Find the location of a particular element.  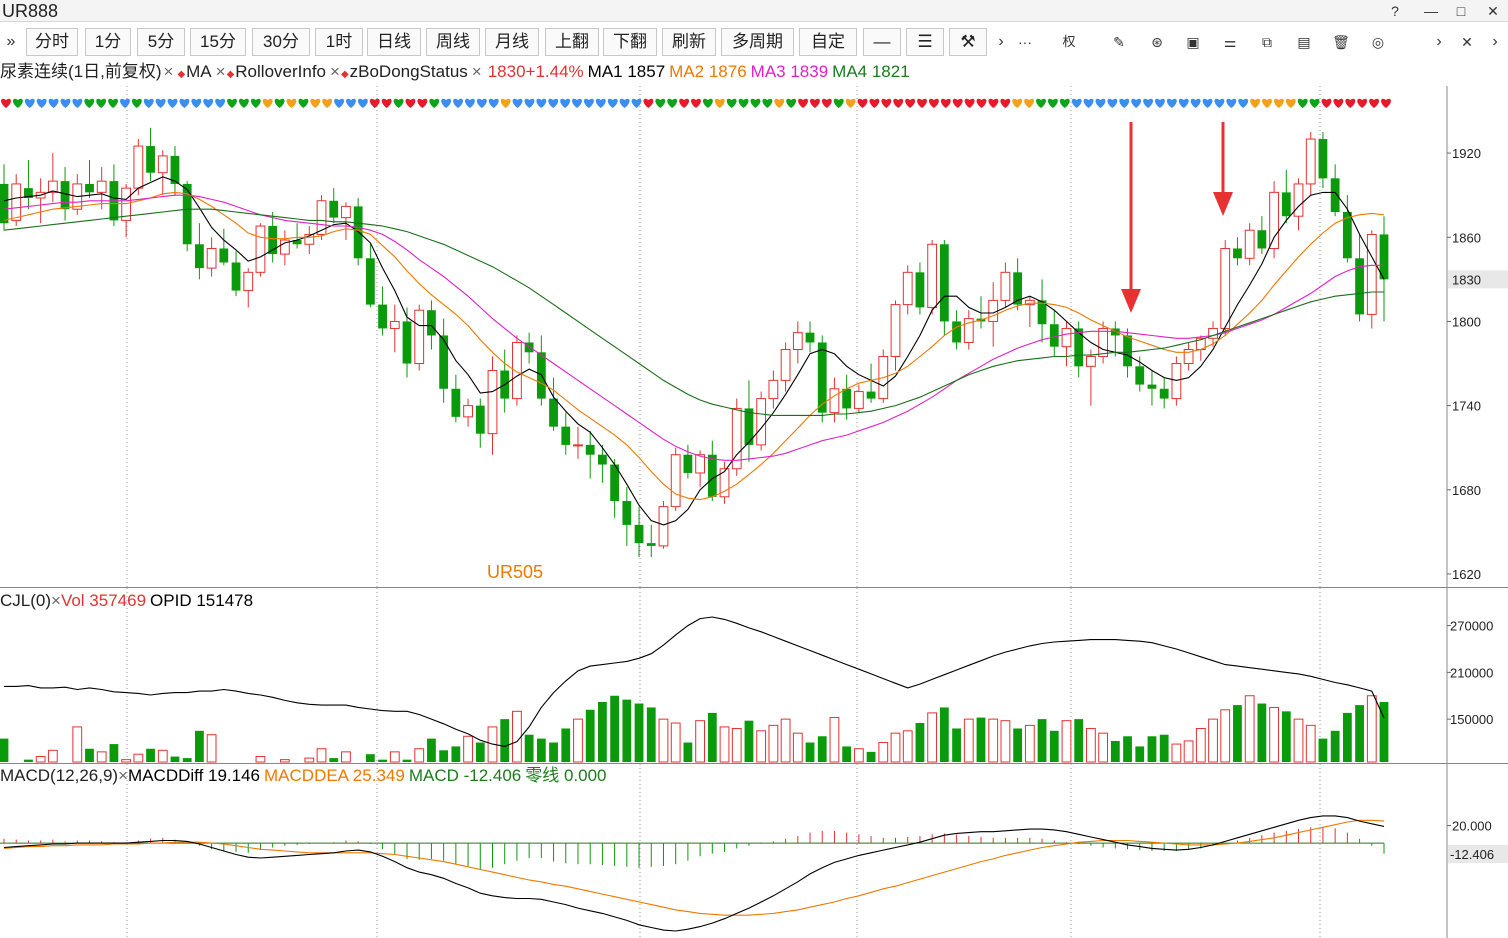

multi-period-button: 多周期 is located at coordinates (757, 42).